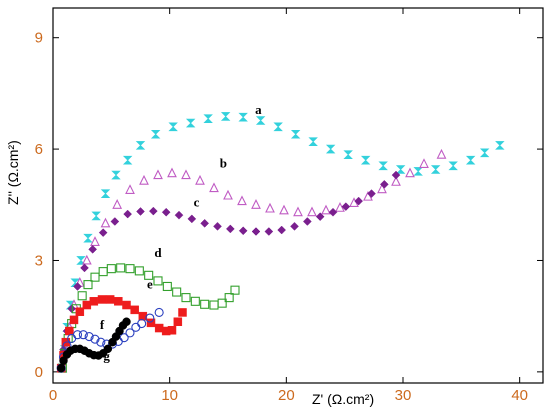  I want to click on series-label-e: e, so click(150, 283).